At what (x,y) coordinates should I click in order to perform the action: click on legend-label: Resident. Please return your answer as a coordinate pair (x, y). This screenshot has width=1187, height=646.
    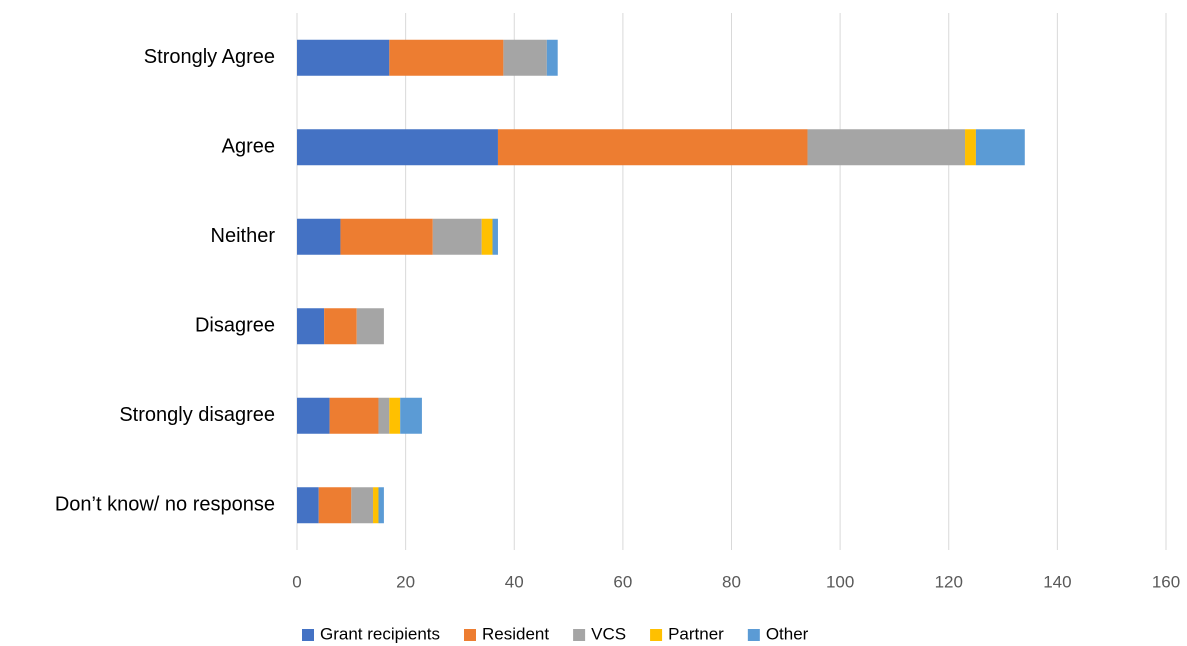
    Looking at the image, I should click on (515, 633).